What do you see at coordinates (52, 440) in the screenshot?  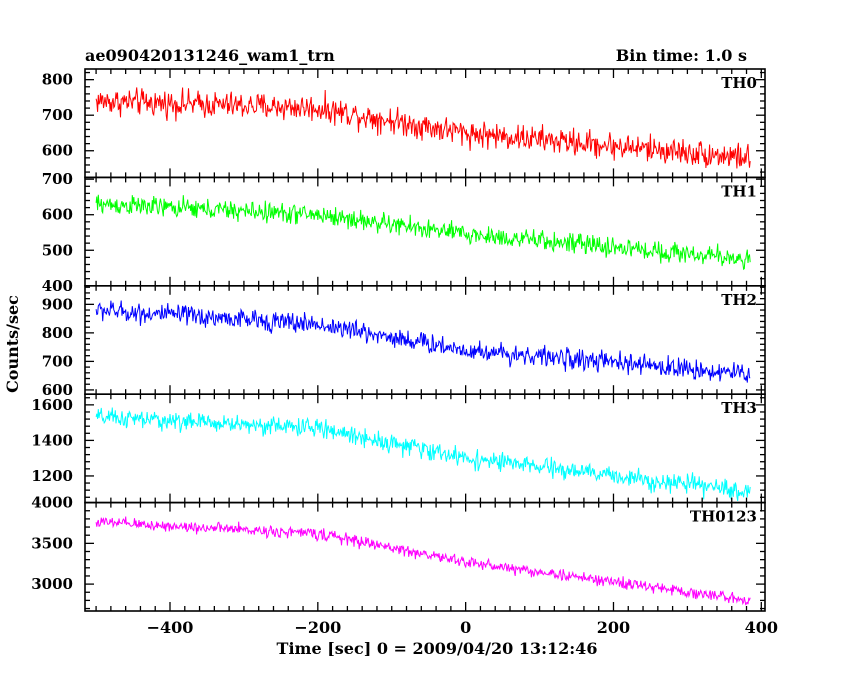 I see `y-tick-label: 1400` at bounding box center [52, 440].